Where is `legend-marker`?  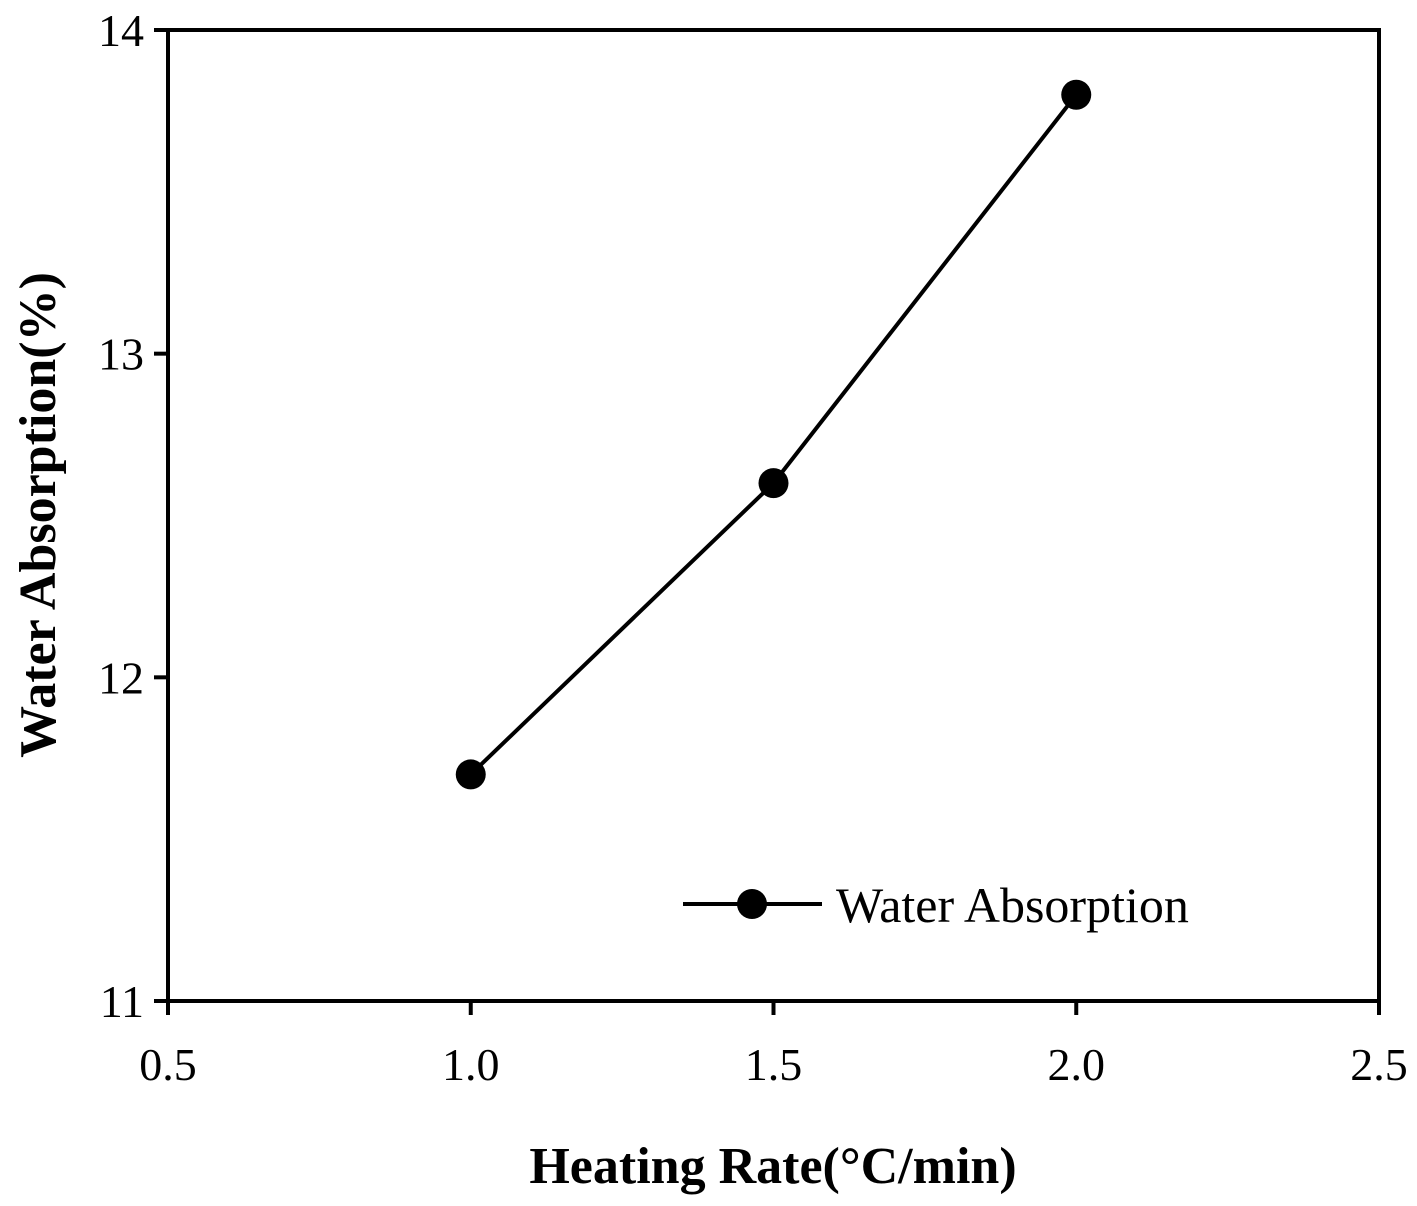 legend-marker is located at coordinates (752, 904).